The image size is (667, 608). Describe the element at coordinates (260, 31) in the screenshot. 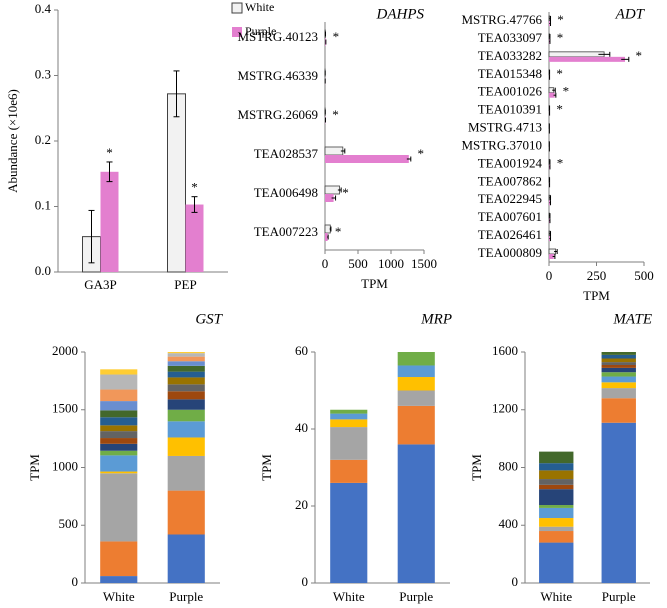

I see `legend-label: Purple` at that location.